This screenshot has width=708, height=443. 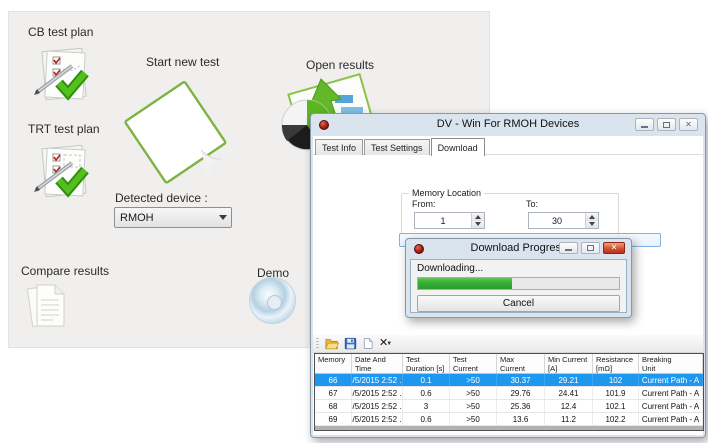 What do you see at coordinates (317, 343) in the screenshot?
I see `toolbar-grip` at bounding box center [317, 343].